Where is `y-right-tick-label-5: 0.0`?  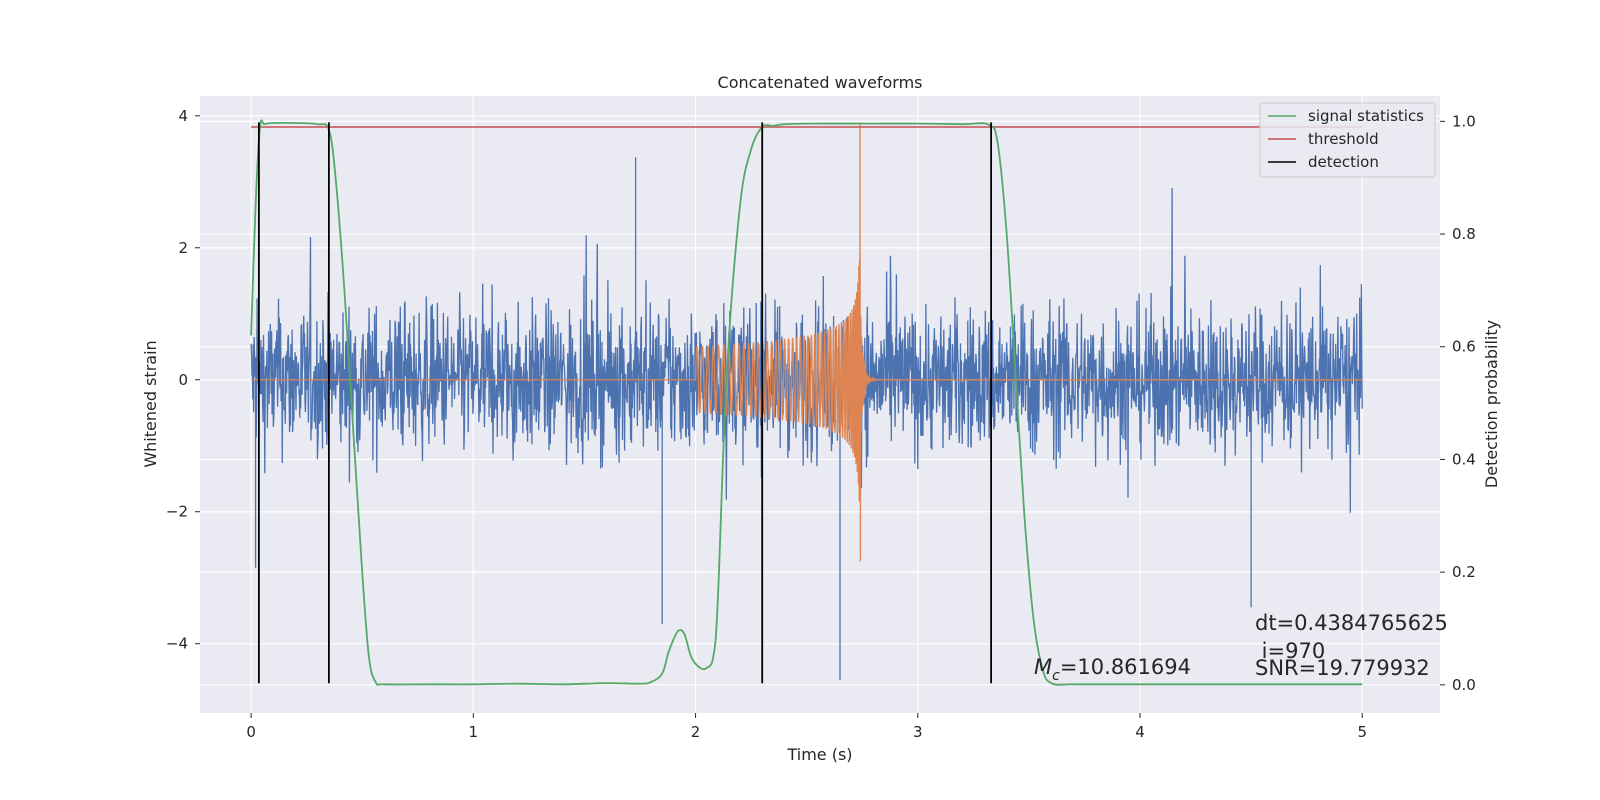
y-right-tick-label-5: 0.0 is located at coordinates (1464, 685).